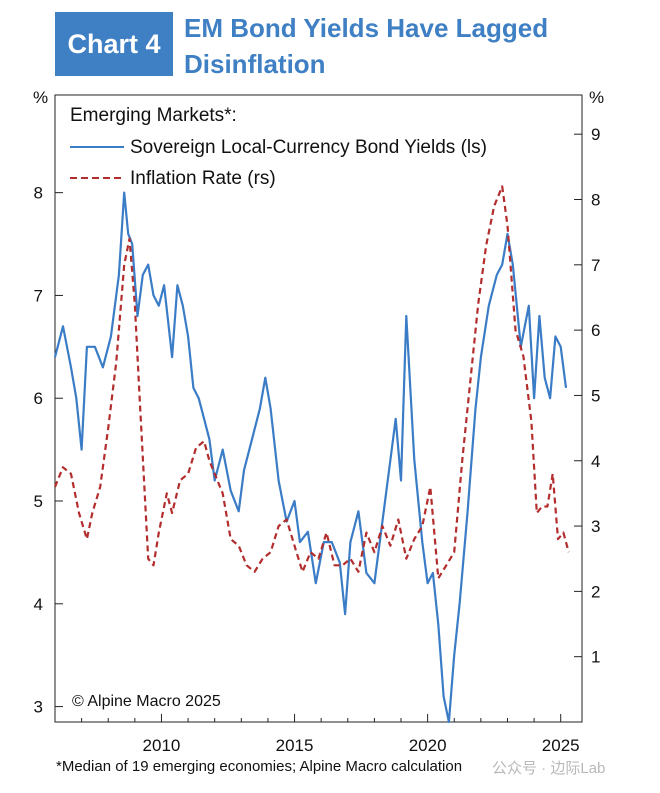 Image resolution: width=660 pixels, height=793 pixels. Describe the element at coordinates (595, 265) in the screenshot. I see `y-right-tick-label: 7` at that location.